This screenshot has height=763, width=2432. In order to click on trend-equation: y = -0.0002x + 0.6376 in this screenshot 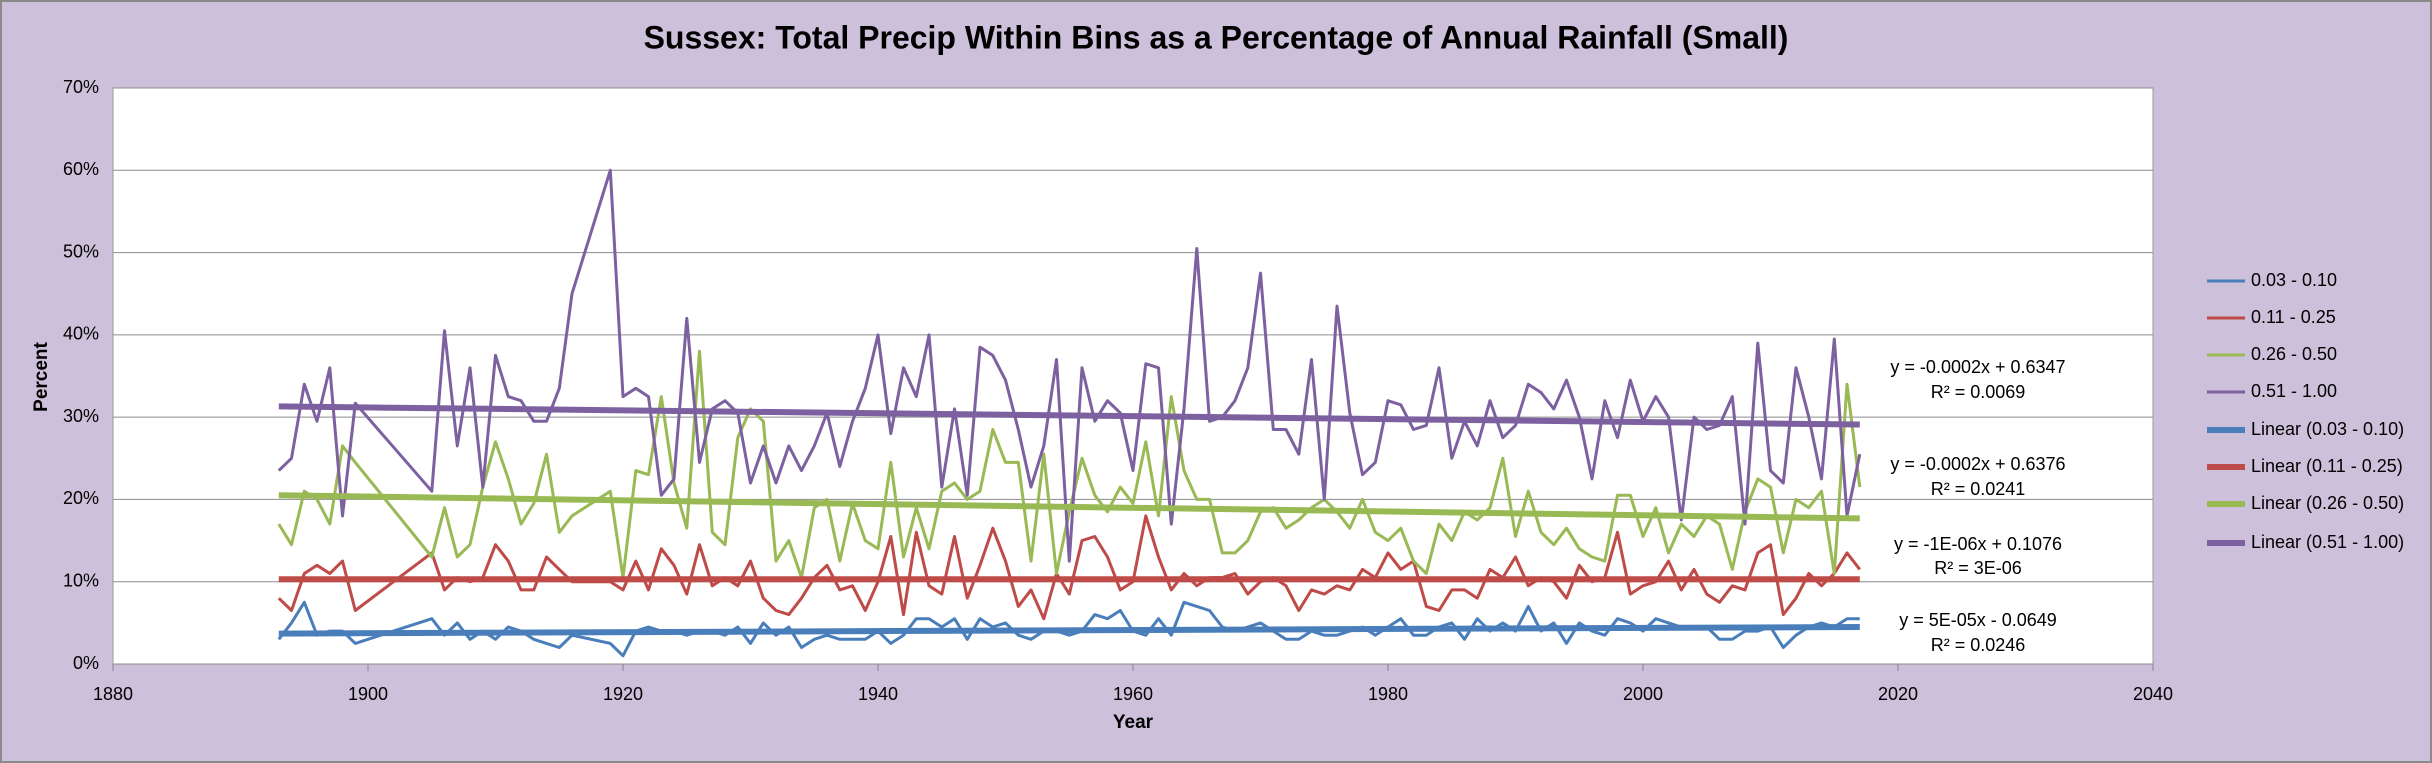, I will do `click(1977, 464)`.